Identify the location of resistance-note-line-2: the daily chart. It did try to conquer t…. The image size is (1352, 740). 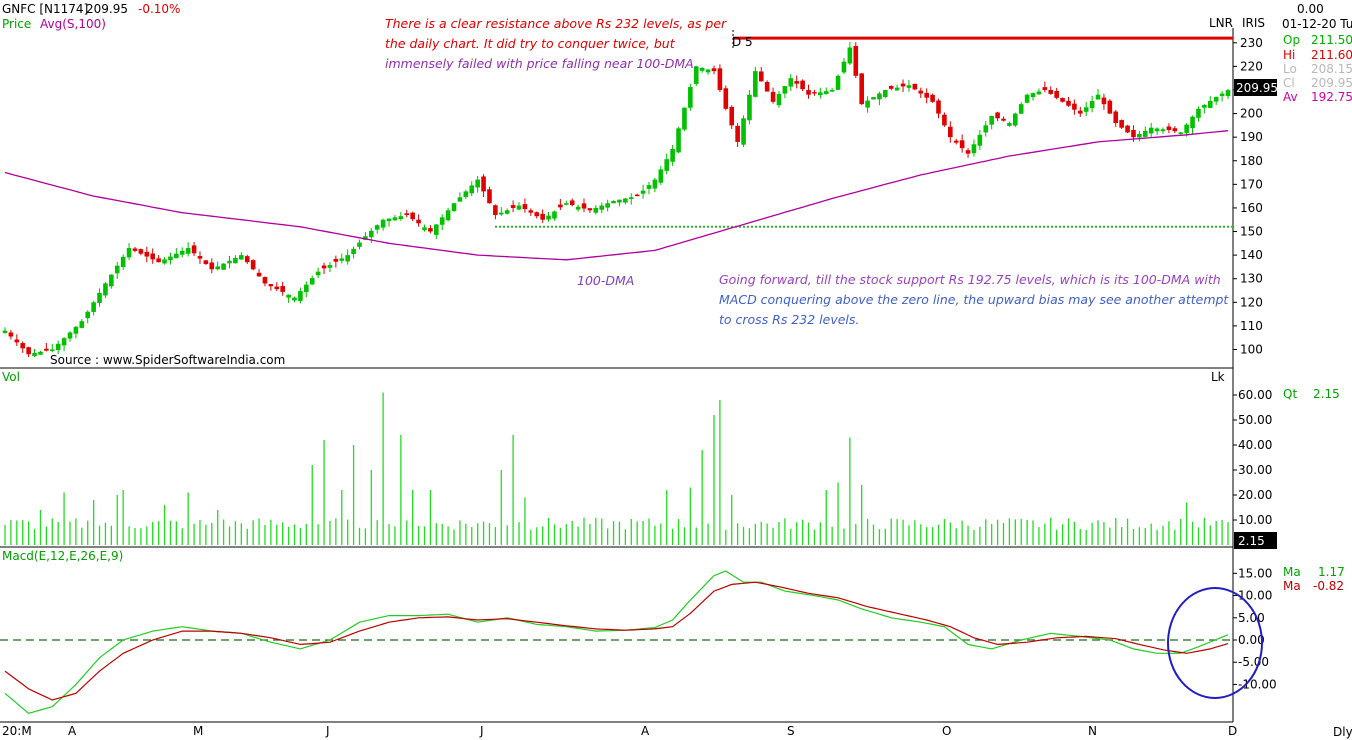
(530, 43).